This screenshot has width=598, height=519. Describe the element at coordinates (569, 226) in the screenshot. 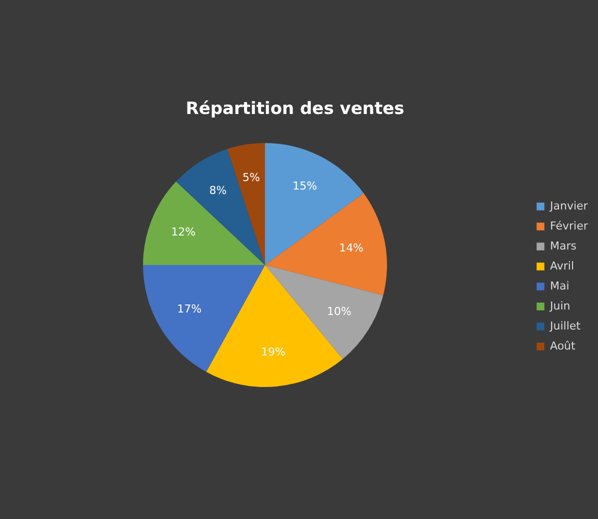

I see `legend-label: Février` at that location.